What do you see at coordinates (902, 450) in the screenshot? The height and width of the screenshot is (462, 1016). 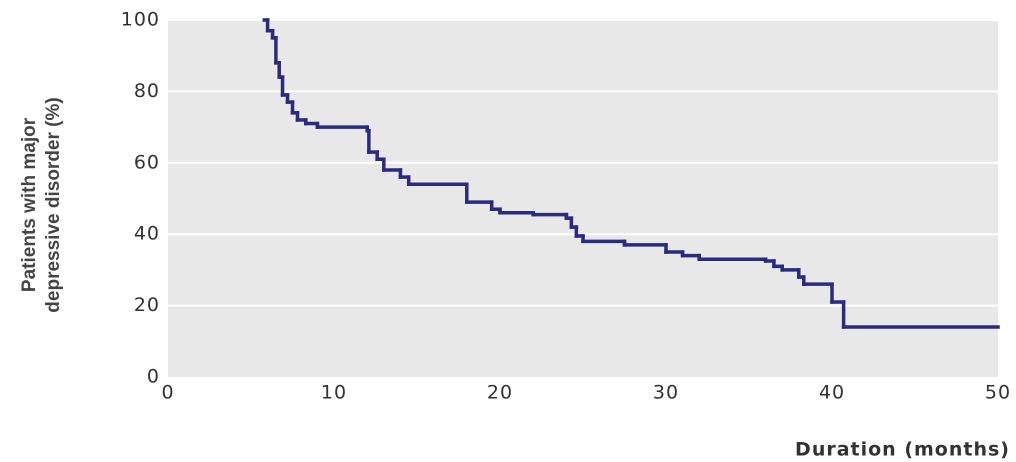 I see `x-axis-label: Duration (months)` at bounding box center [902, 450].